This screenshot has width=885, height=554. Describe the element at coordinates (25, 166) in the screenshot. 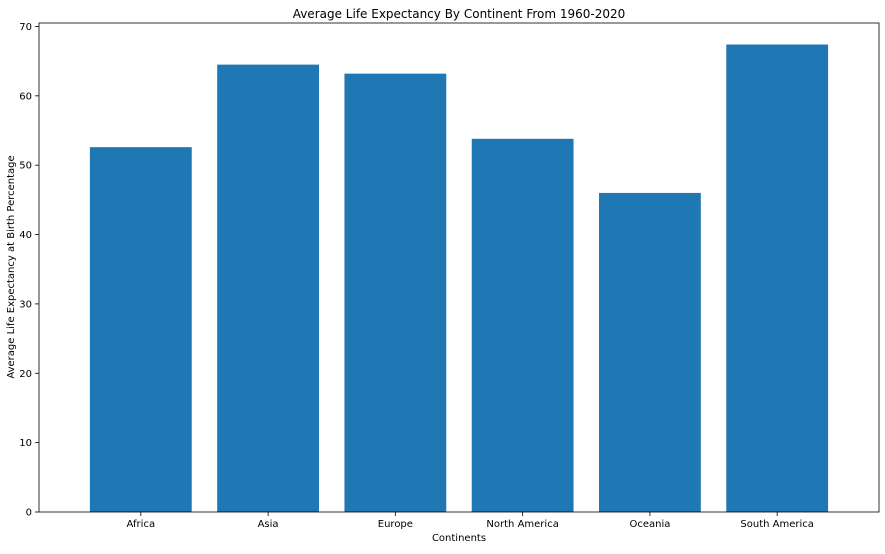

I see `y-tick-label: 50` at that location.